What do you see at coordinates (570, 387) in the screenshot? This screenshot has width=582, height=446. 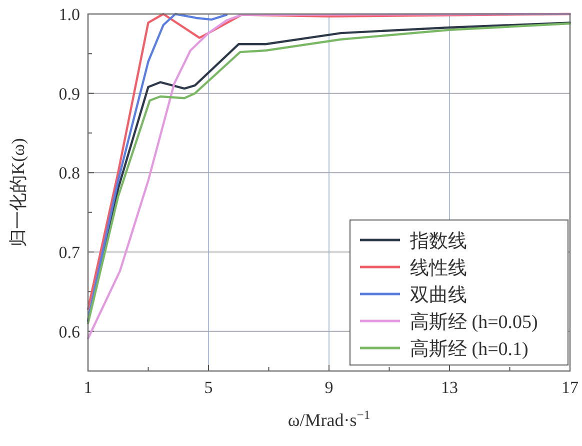 I see `x-tick-label: 17` at bounding box center [570, 387].